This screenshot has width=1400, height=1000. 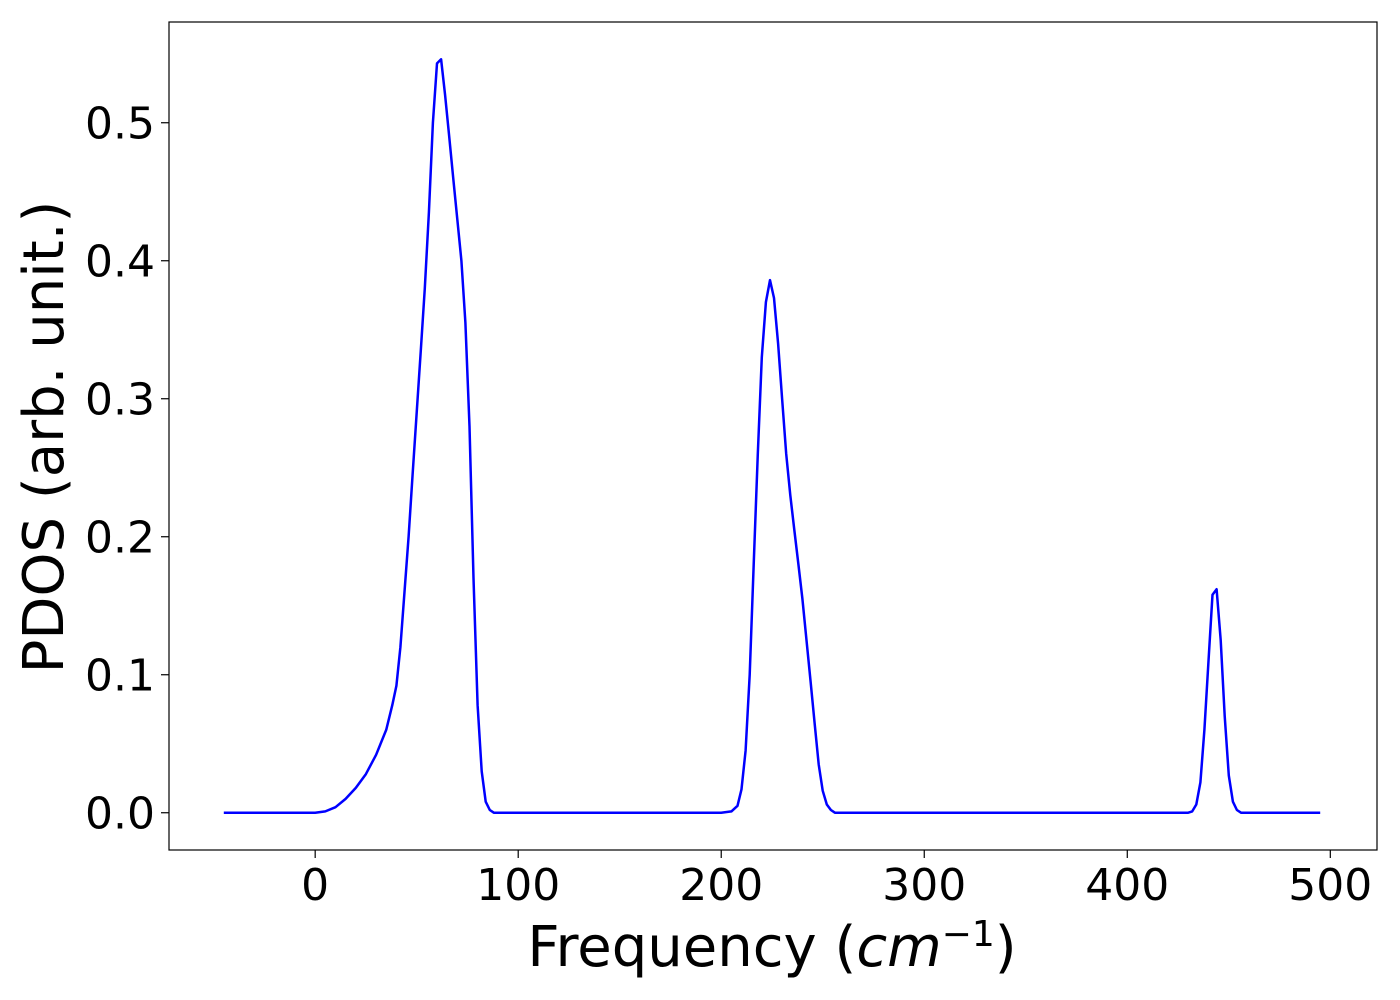 I want to click on y-tick-label: 0.2, so click(x=120, y=538).